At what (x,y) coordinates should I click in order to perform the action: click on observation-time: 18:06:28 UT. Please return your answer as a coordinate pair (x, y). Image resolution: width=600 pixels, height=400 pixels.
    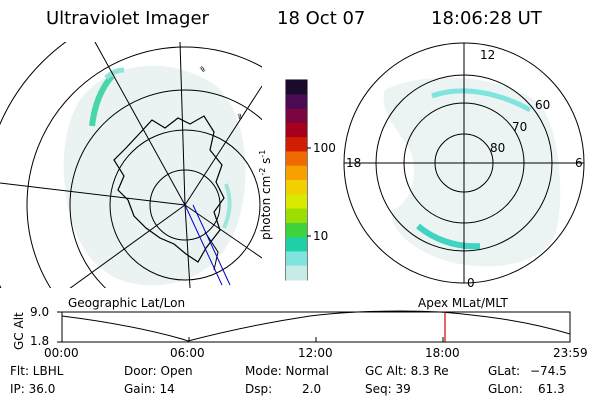
    Looking at the image, I should click on (486, 18).